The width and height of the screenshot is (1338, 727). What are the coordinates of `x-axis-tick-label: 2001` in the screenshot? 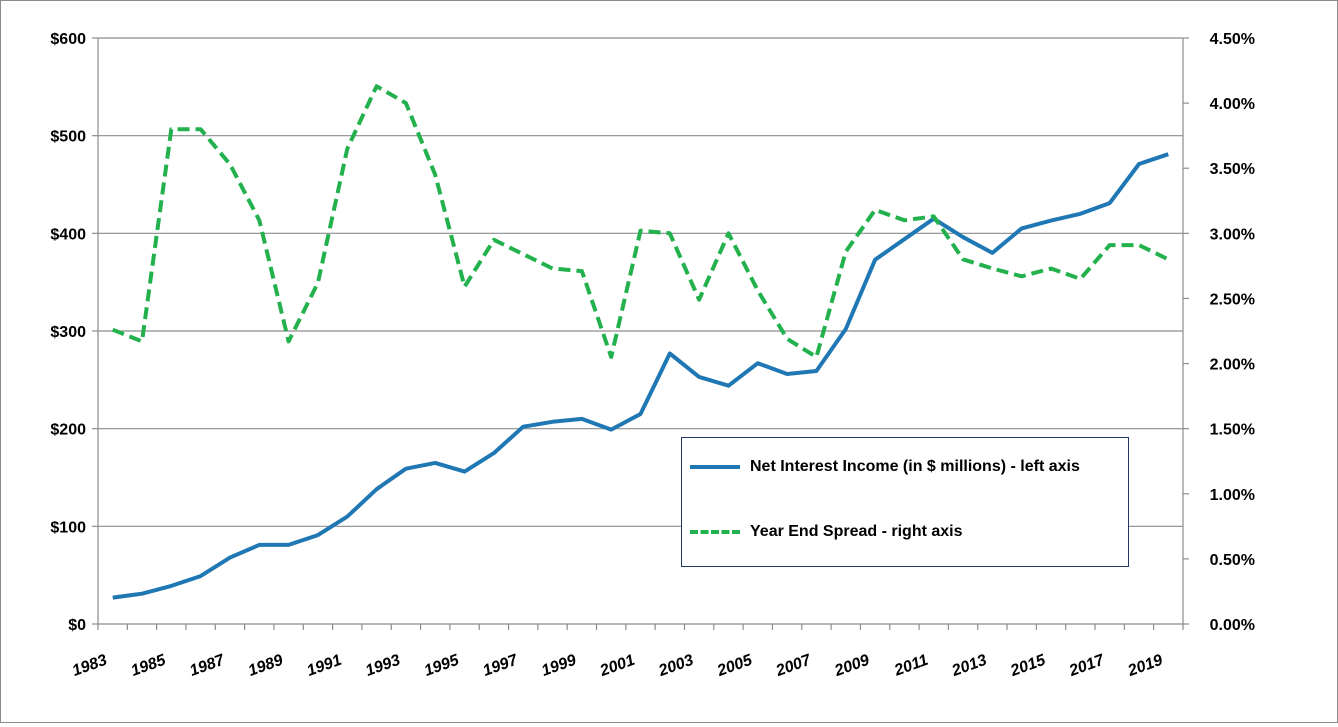 It's located at (617, 666).